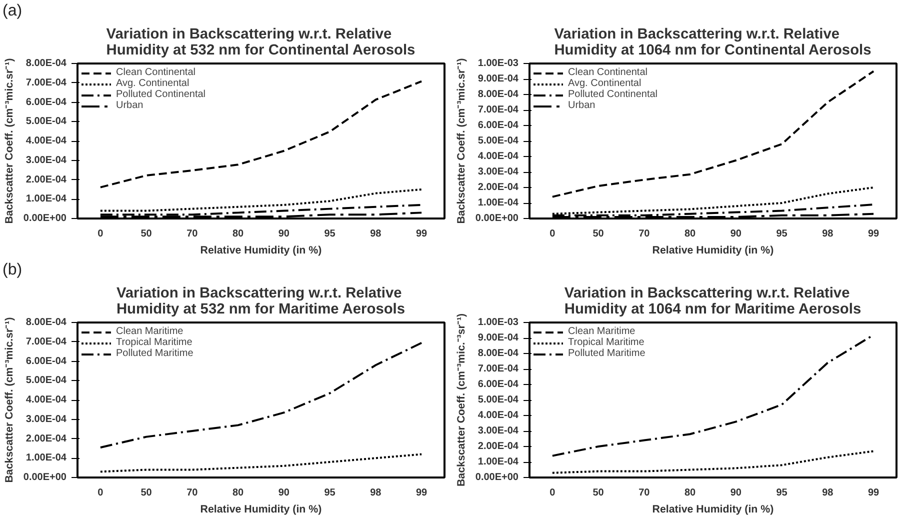  Describe the element at coordinates (713, 302) in the screenshot. I see `chart-title: Variation in Backscattering w.r.t. Relative Humidity at 1064 nm for Maritime Aerosols` at that location.